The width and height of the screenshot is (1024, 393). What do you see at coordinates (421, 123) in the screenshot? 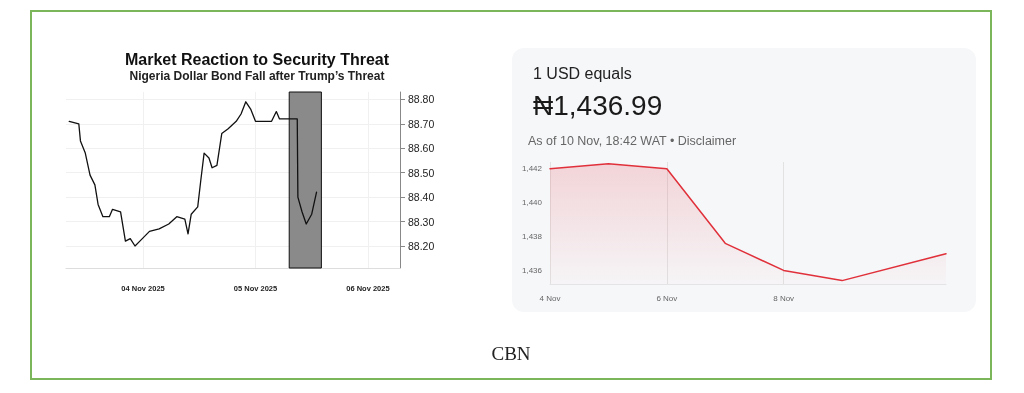
I see `y-tick-label: 88.70` at bounding box center [421, 123].